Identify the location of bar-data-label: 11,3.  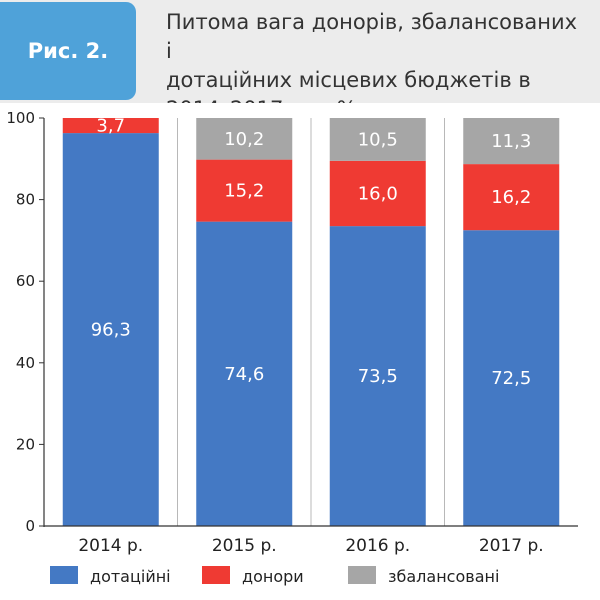
(511, 141).